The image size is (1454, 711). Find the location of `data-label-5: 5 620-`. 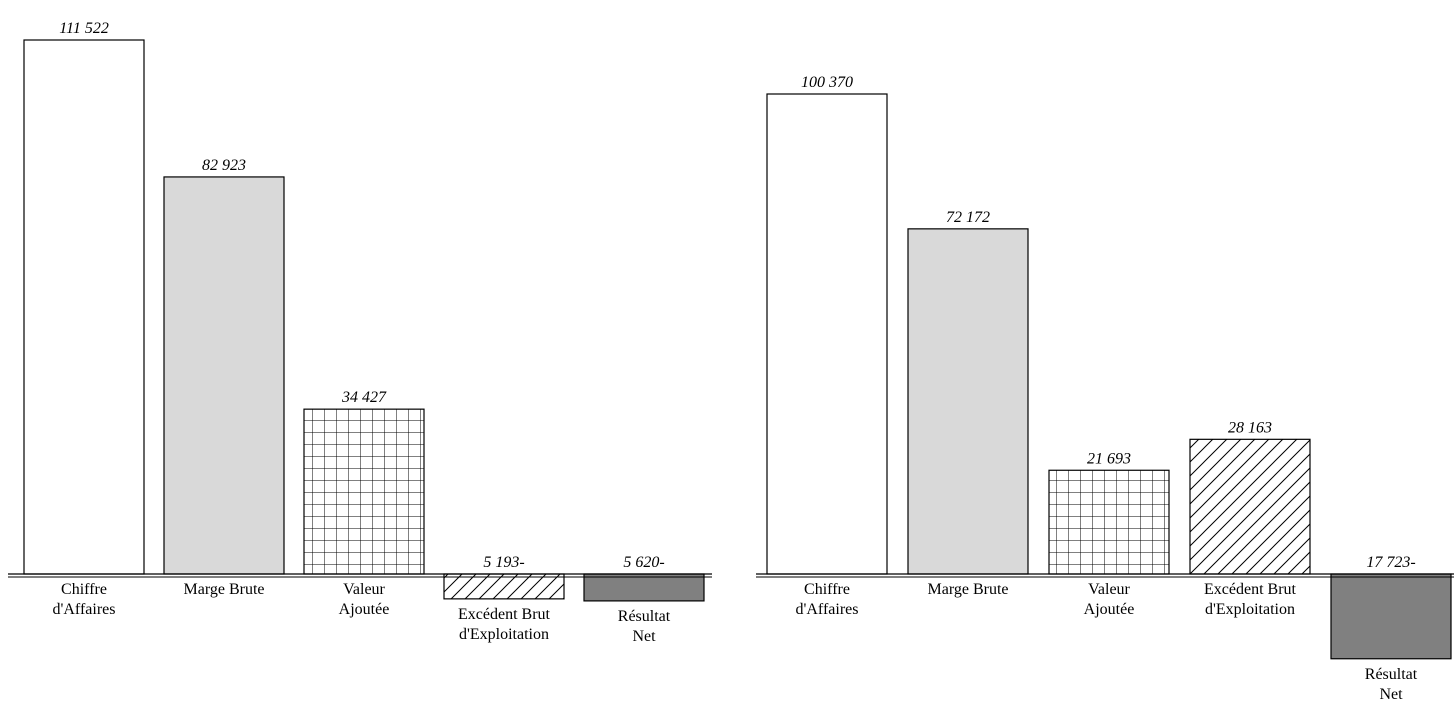

data-label-5: 5 620- is located at coordinates (643, 562).